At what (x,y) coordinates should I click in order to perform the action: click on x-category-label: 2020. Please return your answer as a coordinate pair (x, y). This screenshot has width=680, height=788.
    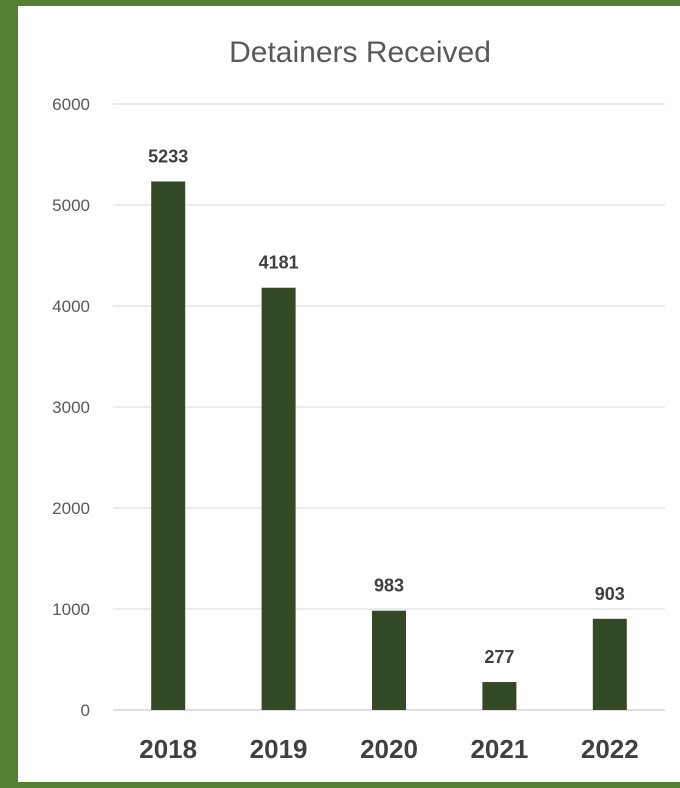
    Looking at the image, I should click on (389, 749).